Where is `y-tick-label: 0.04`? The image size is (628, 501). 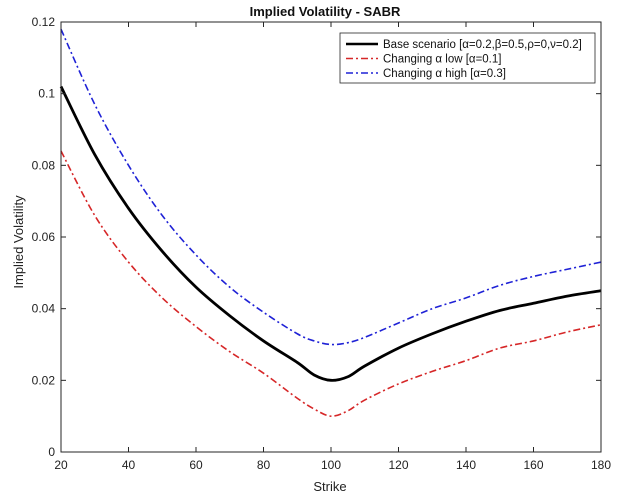
y-tick-label: 0.04 is located at coordinates (44, 309).